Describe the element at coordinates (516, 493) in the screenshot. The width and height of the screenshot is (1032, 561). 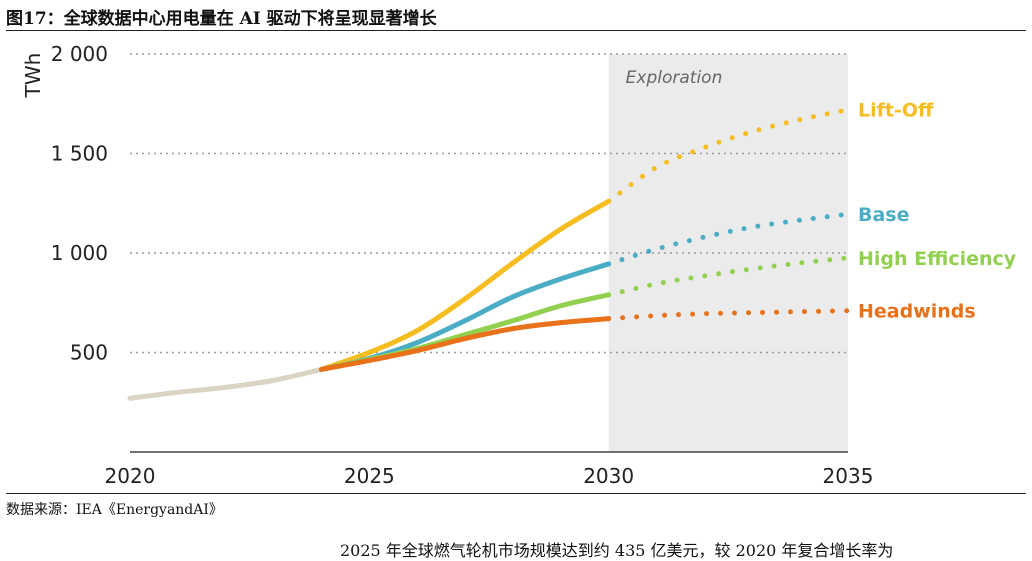
I see `bottom-rule` at that location.